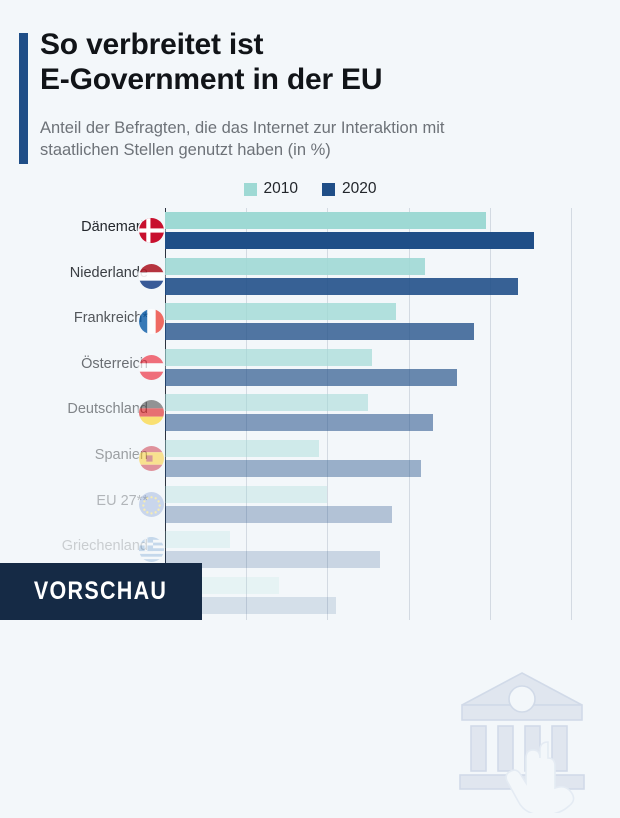  What do you see at coordinates (152, 44) in the screenshot?
I see `title-line-1: So verbreitet ist` at bounding box center [152, 44].